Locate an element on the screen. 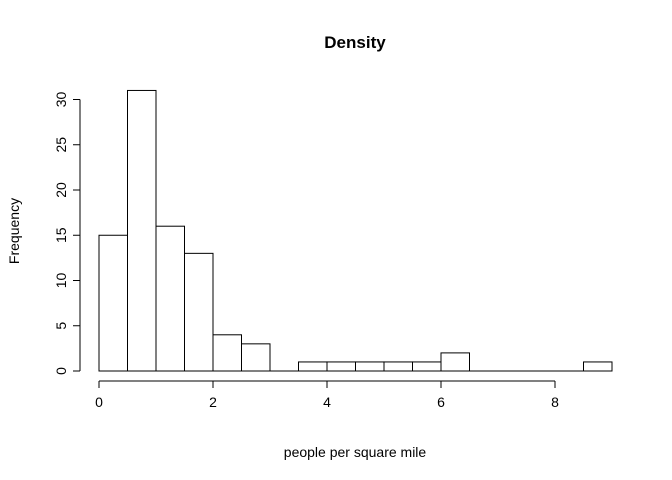 This screenshot has height=480, width=672. y-axis: 0 5 10 15 20 25 30 is located at coordinates (67, 233).